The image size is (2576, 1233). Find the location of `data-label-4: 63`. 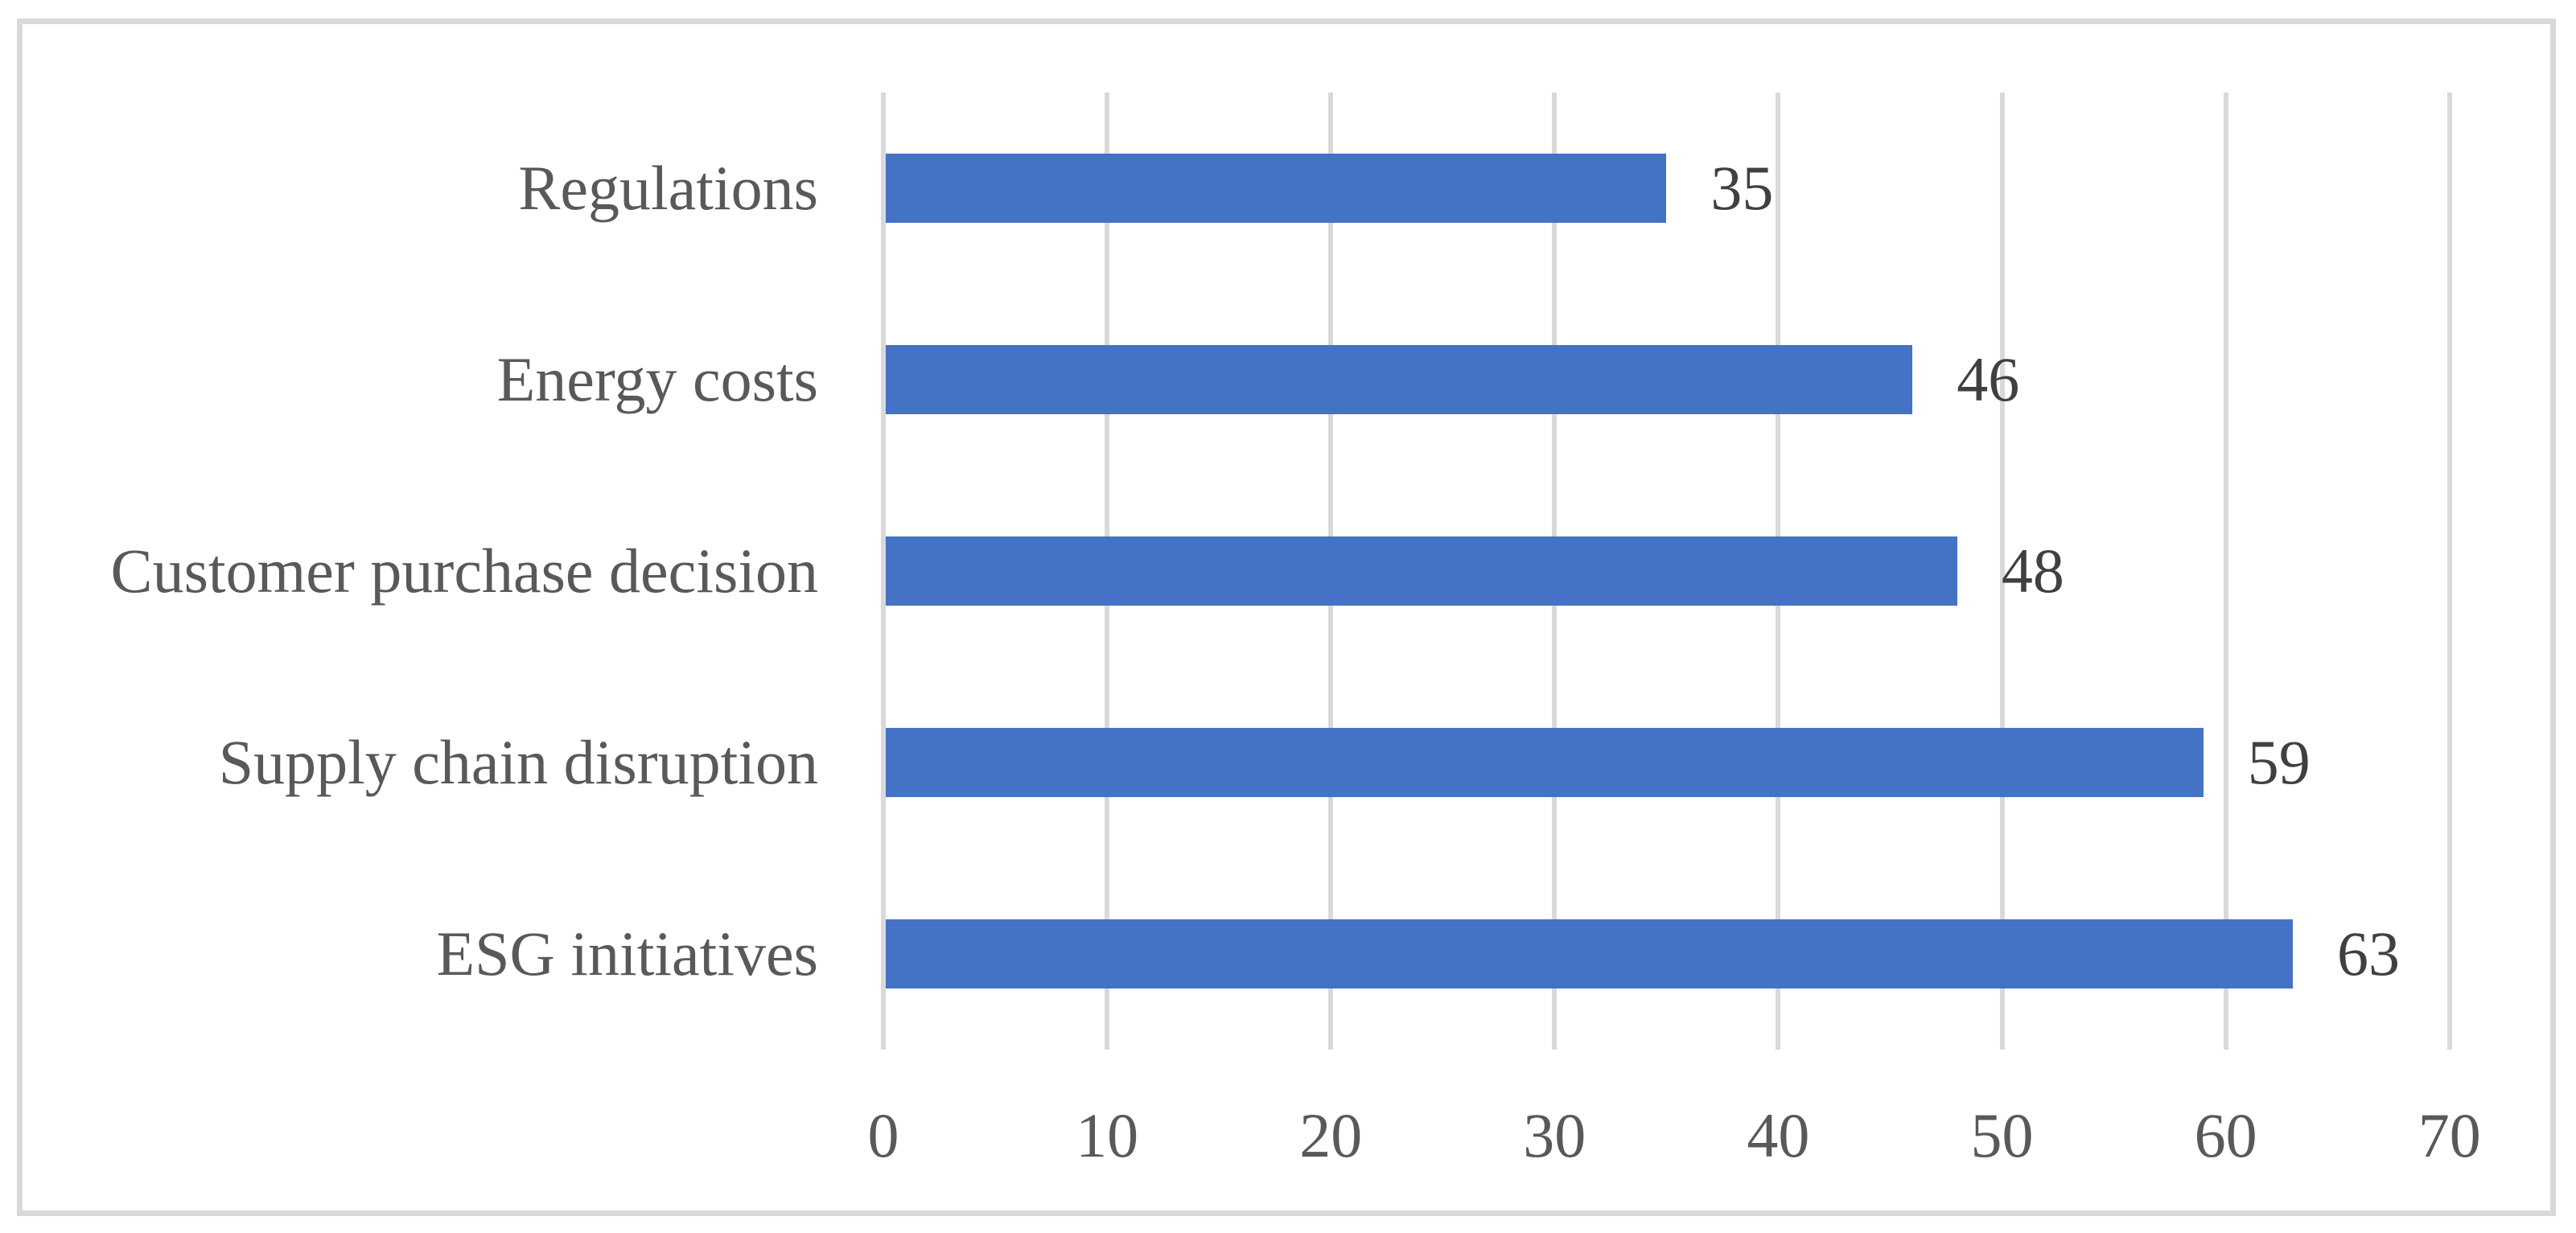

data-label-4: 63 is located at coordinates (2369, 953).